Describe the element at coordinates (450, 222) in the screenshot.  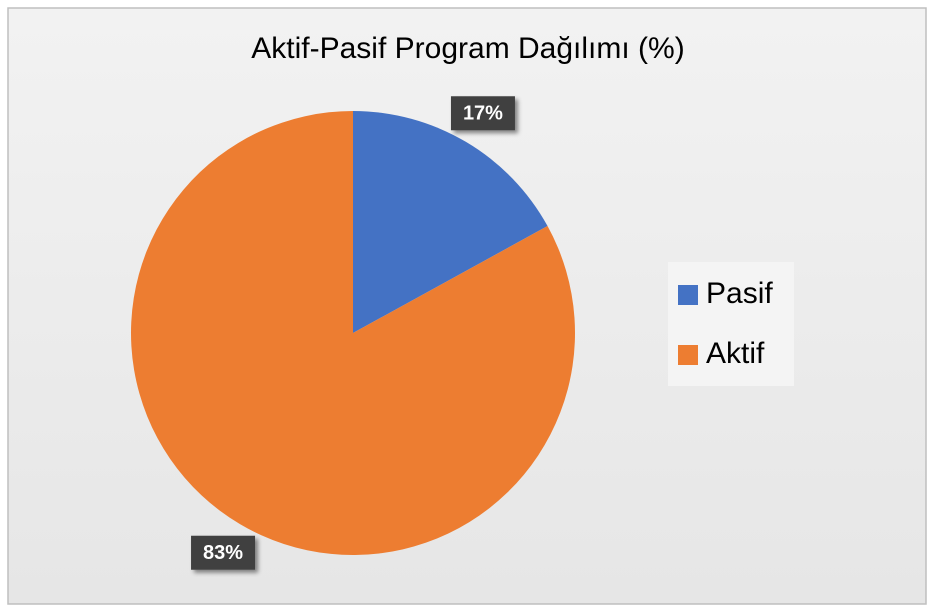
I see `pie-slice` at that location.